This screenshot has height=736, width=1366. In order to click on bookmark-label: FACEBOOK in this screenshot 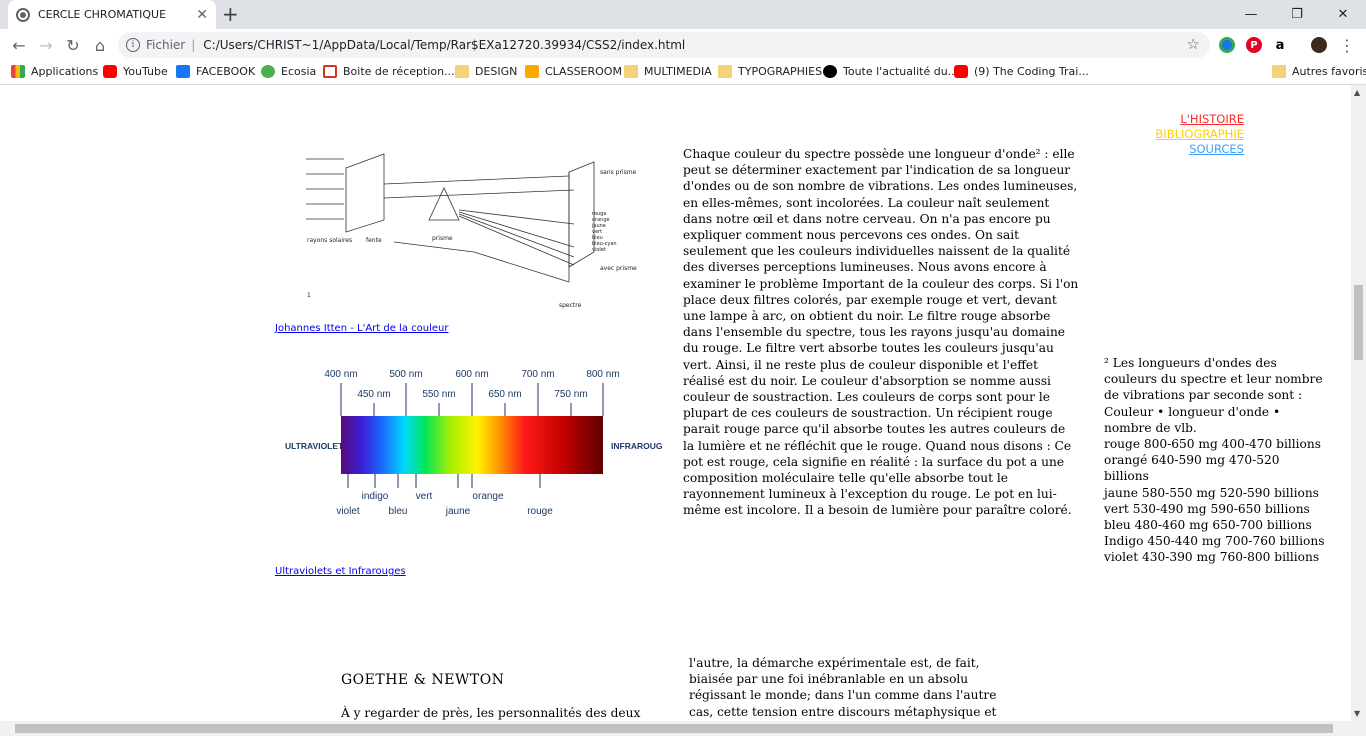, I will do `click(226, 71)`.